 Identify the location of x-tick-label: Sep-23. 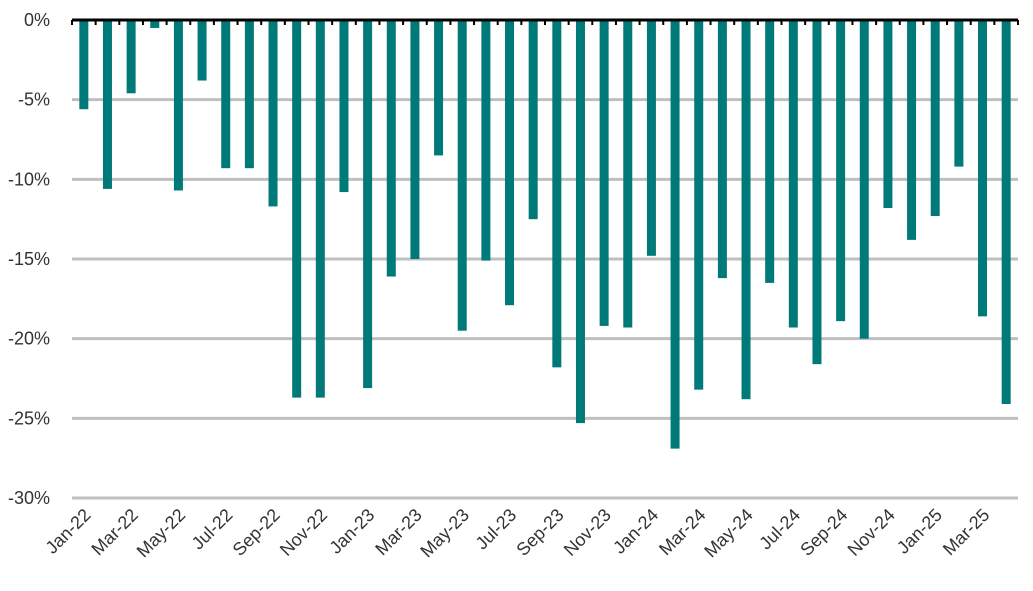
(539, 532).